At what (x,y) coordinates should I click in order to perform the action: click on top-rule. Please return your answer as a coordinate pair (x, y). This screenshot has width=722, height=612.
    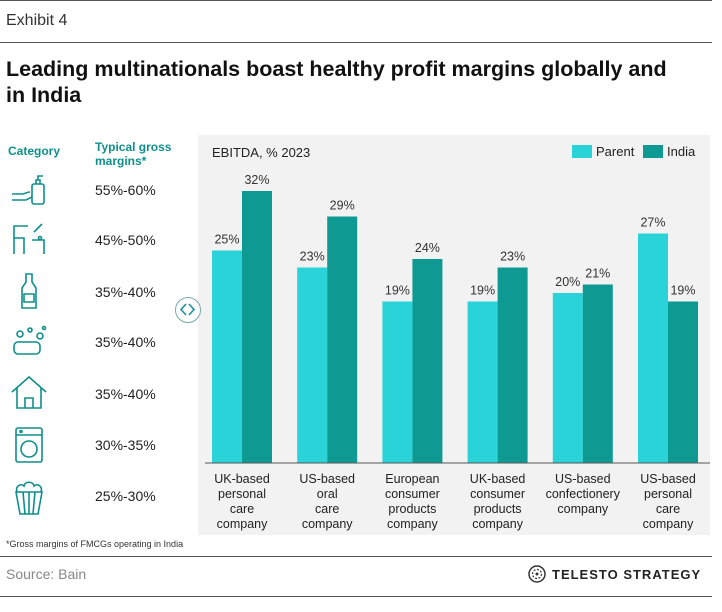
    Looking at the image, I should click on (356, 0).